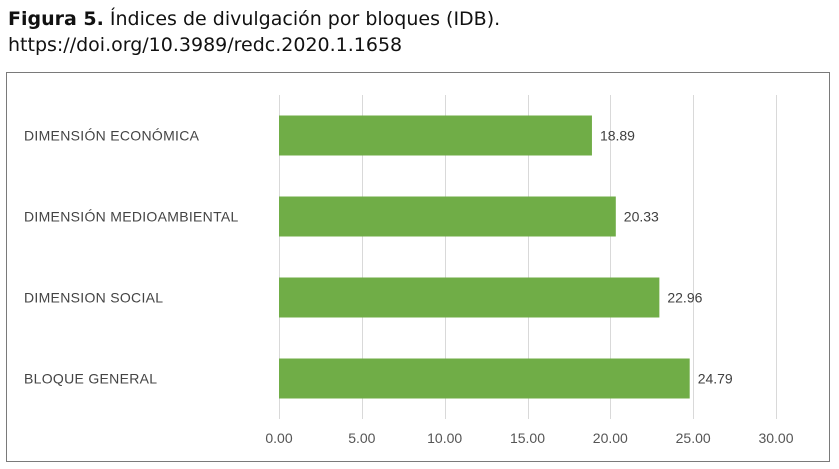 The width and height of the screenshot is (839, 469). Describe the element at coordinates (527, 438) in the screenshot. I see `x-tick-label: 15.00` at that location.